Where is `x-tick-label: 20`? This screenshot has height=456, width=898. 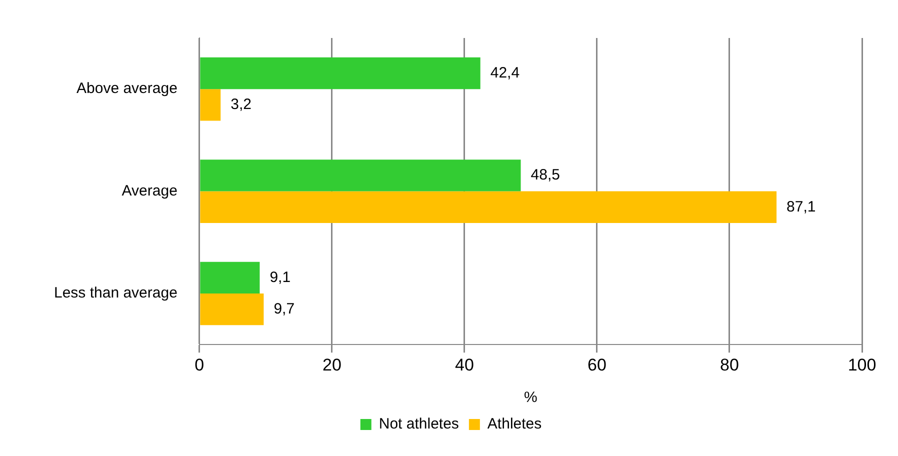
x-tick-label: 20 is located at coordinates (332, 364).